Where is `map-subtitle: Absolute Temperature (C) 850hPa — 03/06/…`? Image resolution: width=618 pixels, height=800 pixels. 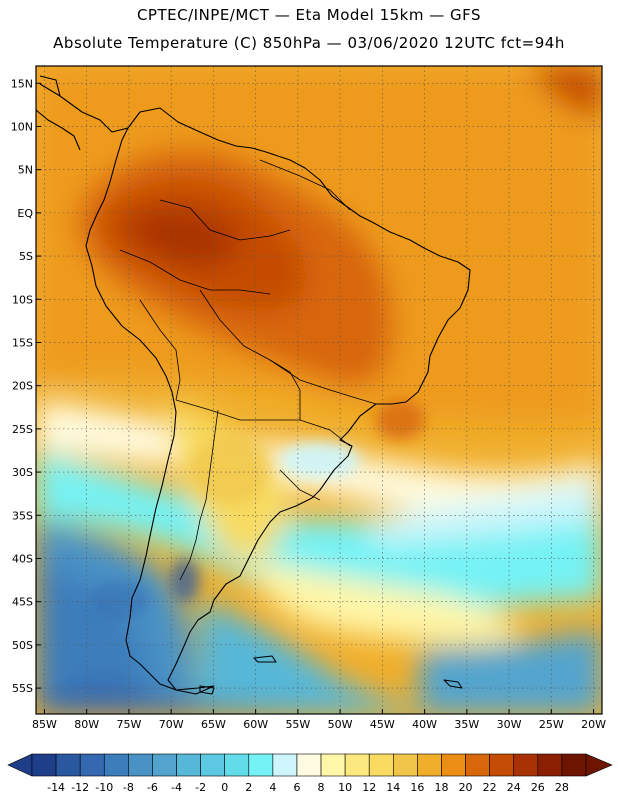
map-subtitle: Absolute Temperature (C) 850hPa — 03/06/… is located at coordinates (309, 43).